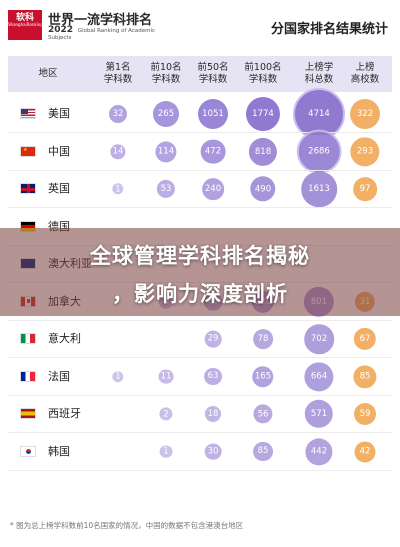 The width and height of the screenshot is (400, 547). Describe the element at coordinates (166, 151) in the screenshot. I see `data-bubble: 114` at that location.